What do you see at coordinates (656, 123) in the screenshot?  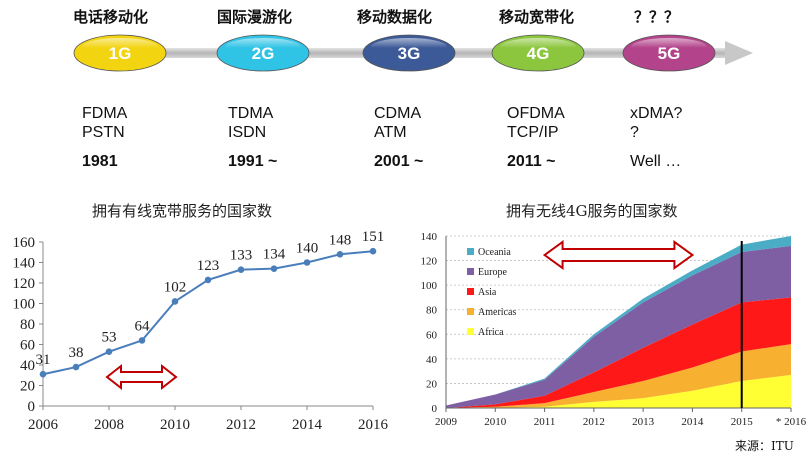 I see `gen-5-tech: xDMA? ?` at bounding box center [656, 123].